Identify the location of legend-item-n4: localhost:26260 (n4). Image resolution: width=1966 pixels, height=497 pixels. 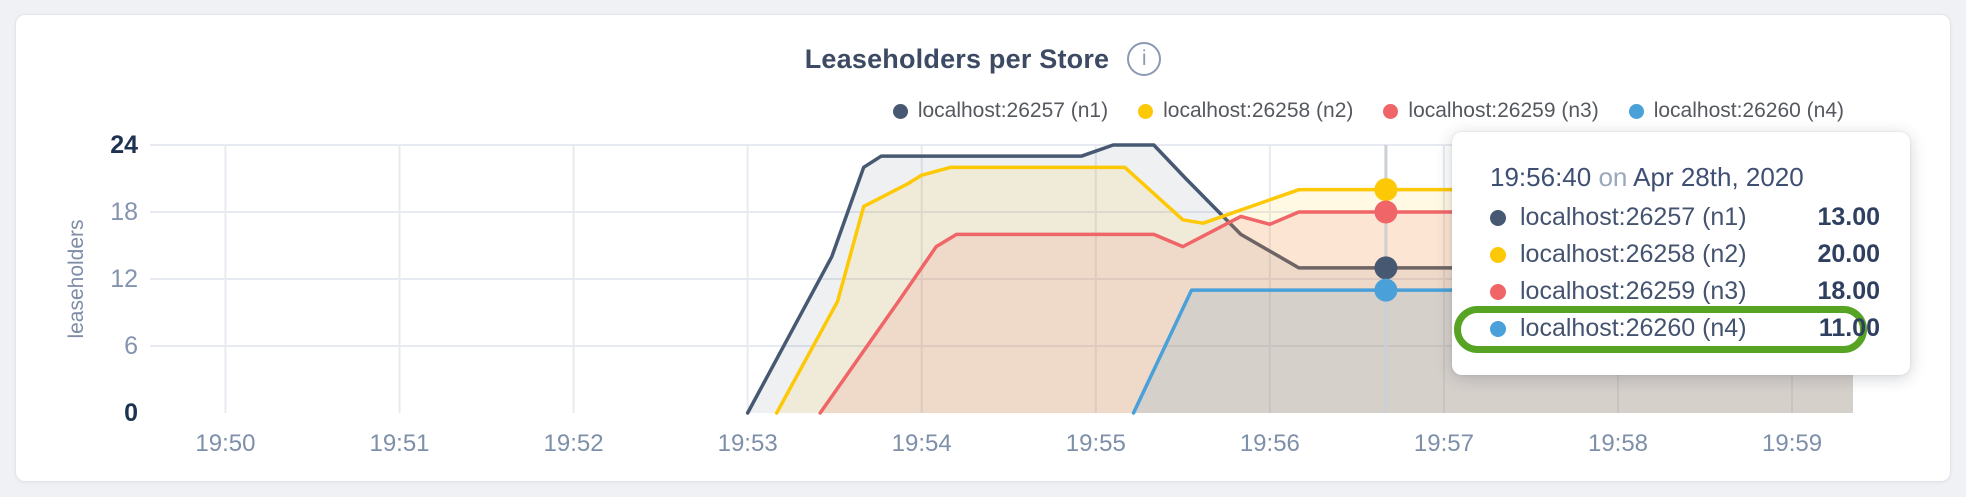
(1736, 111).